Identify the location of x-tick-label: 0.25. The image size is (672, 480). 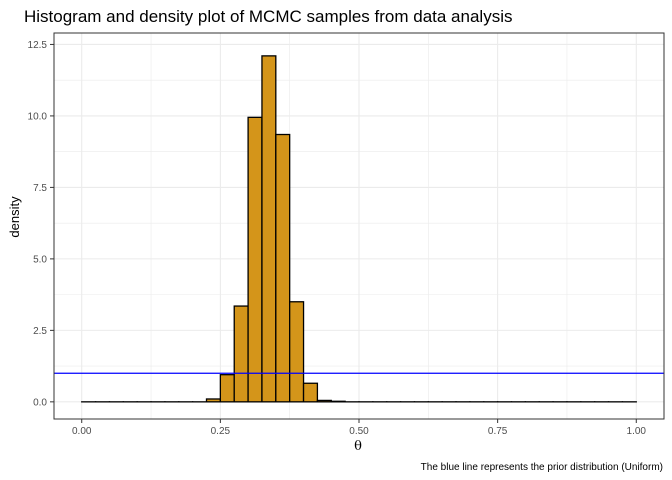
(221, 431).